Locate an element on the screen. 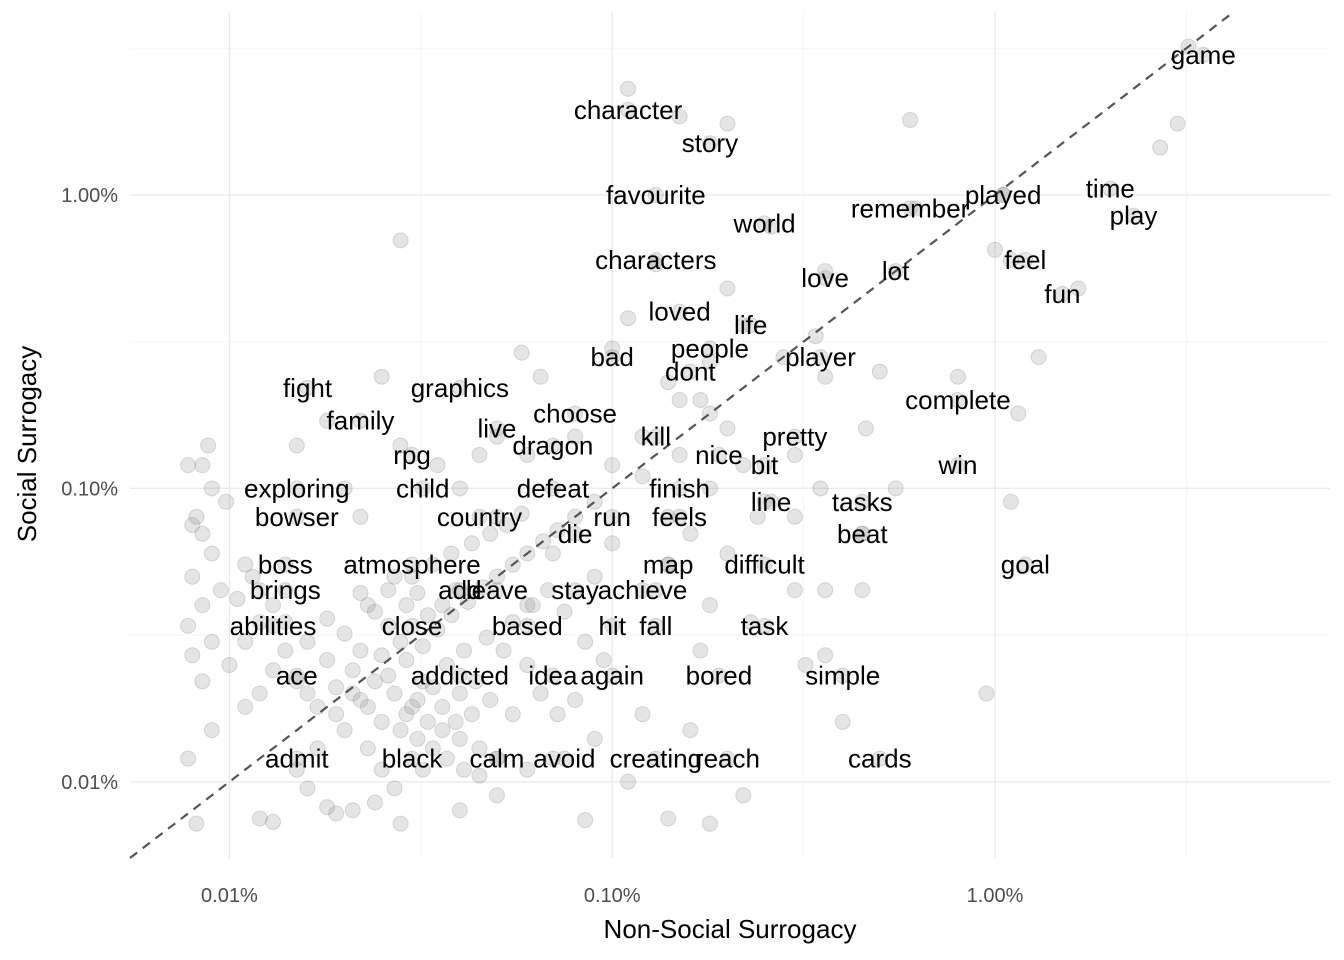 This screenshot has width=1344, height=960. word-label-task: task is located at coordinates (765, 626).